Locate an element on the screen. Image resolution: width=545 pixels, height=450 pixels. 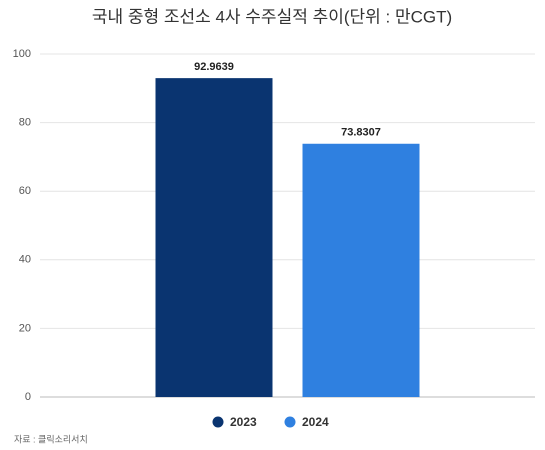
legend-label: 2023 is located at coordinates (243, 422).